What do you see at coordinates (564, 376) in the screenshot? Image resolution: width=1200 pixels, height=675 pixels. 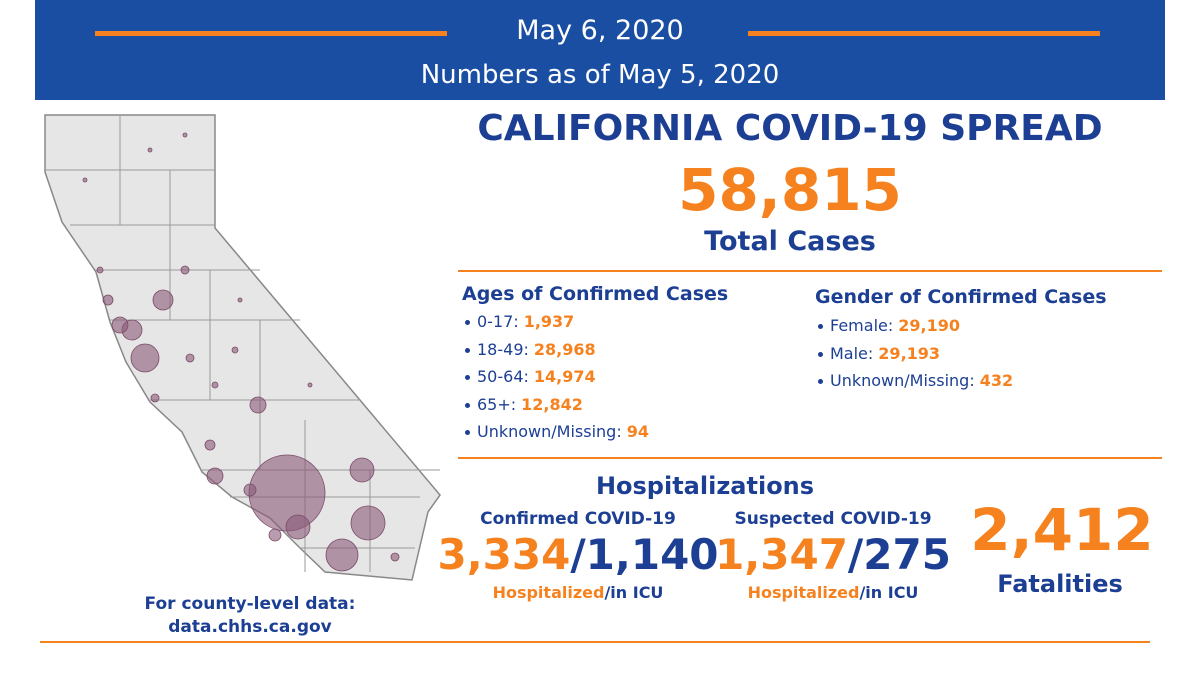 I see `item-value: 14,974` at bounding box center [564, 376].